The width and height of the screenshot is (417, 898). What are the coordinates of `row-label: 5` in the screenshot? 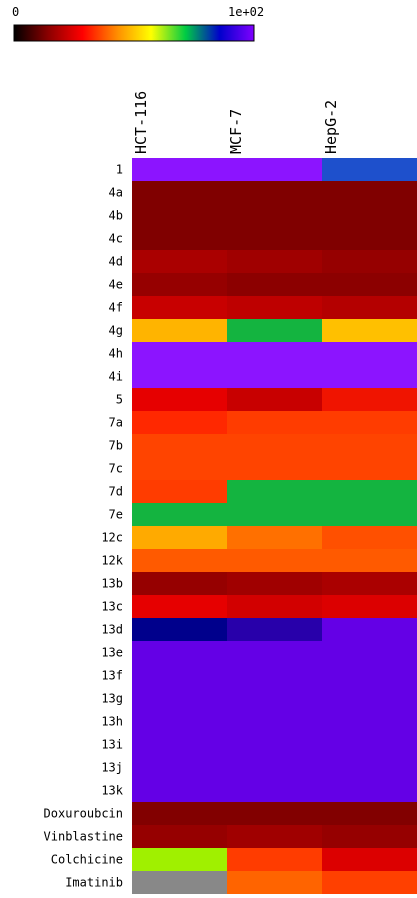 It's located at (119, 400).